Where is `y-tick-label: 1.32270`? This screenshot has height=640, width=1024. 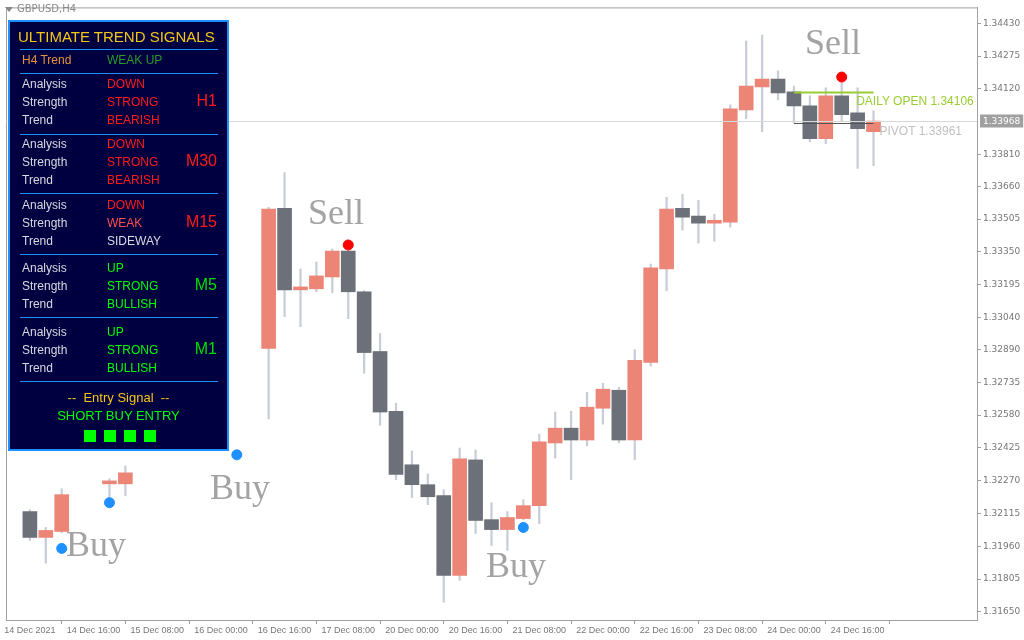
y-tick-label: 1.32270 is located at coordinates (1002, 480).